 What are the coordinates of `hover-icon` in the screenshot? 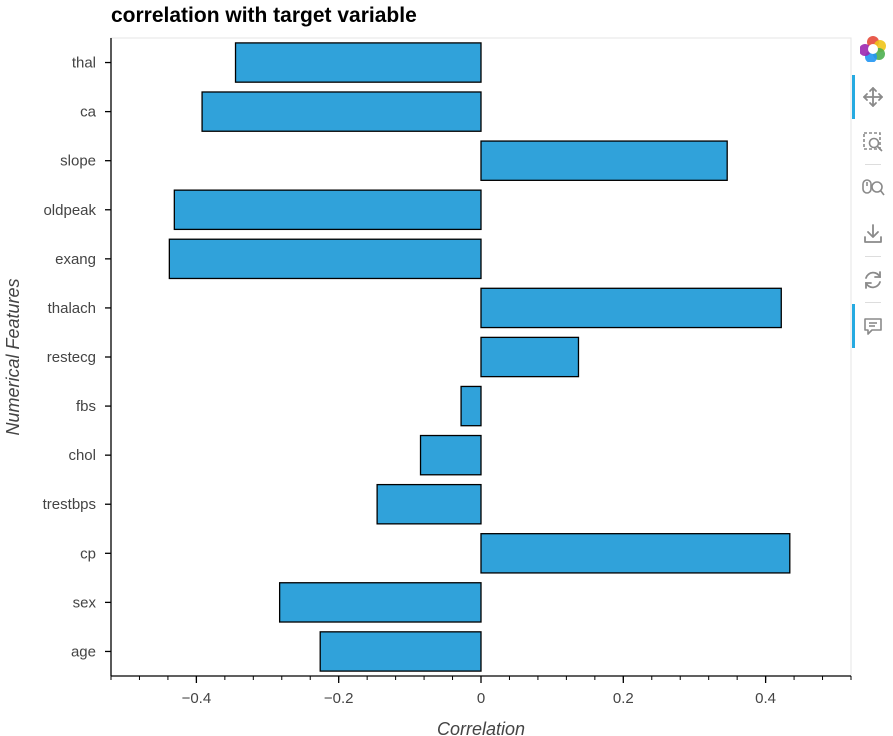 It's located at (873, 326).